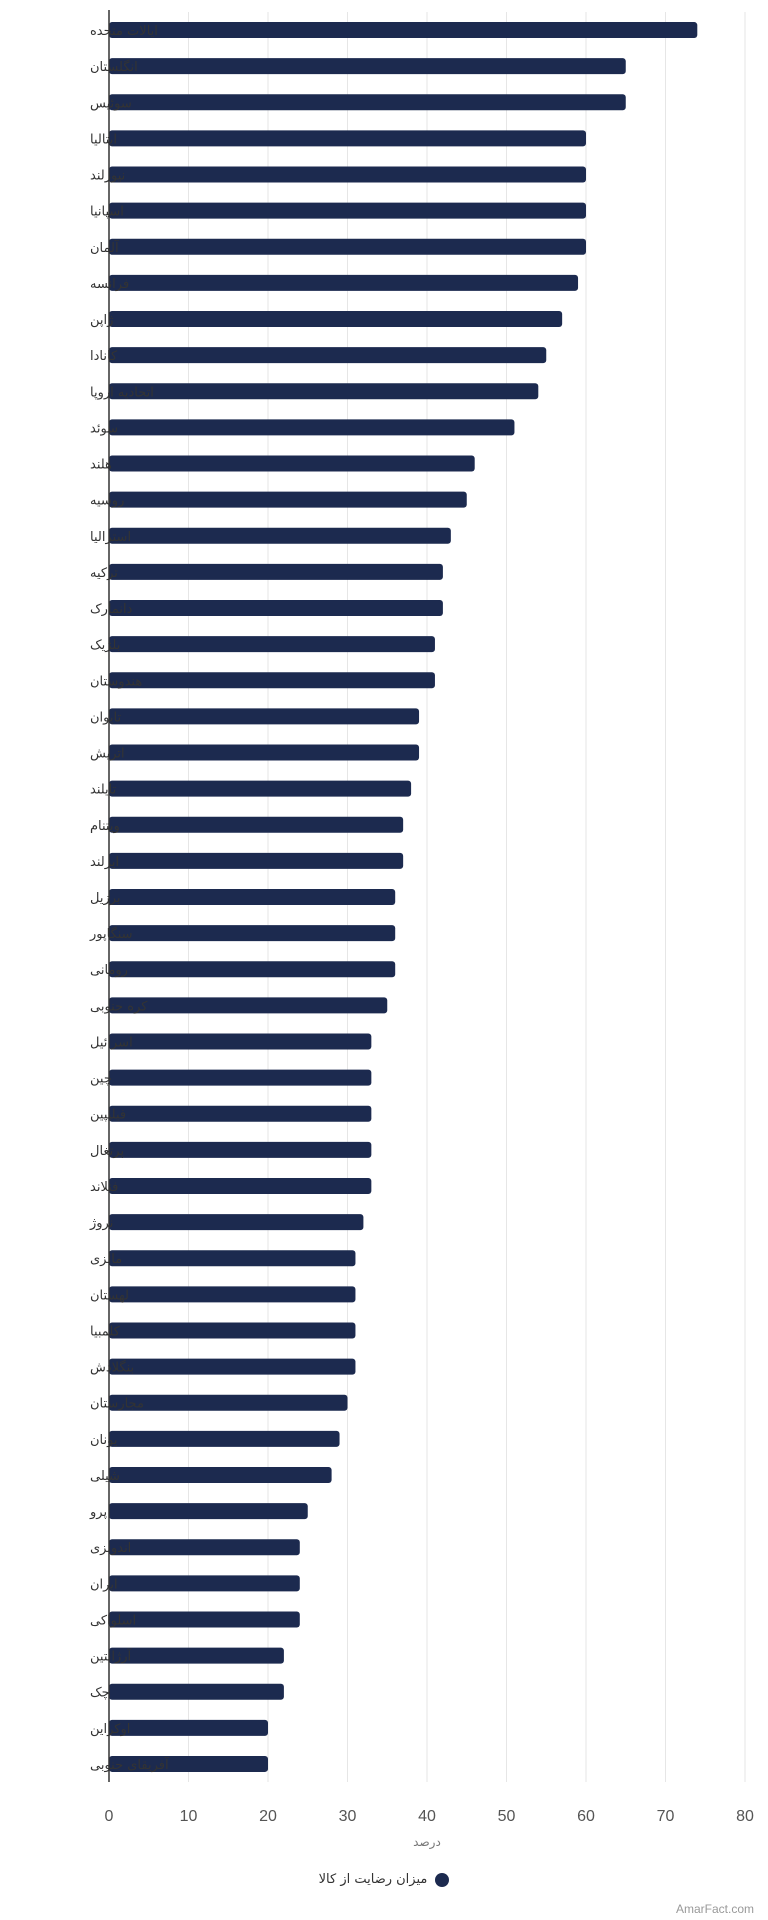  I want to click on category-label: سوئد, so click(104, 428).